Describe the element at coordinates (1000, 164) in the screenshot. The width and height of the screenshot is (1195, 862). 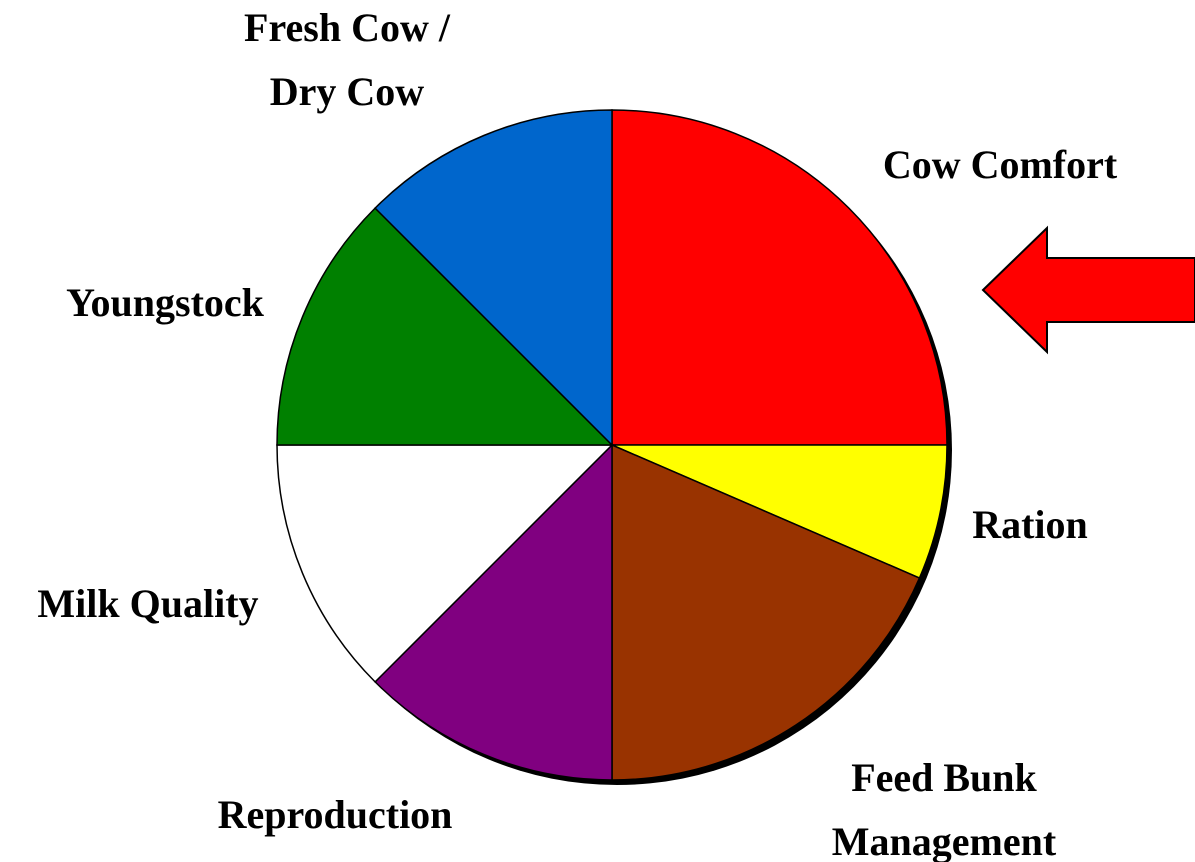
I see `slice-label: Cow Comfort` at that location.